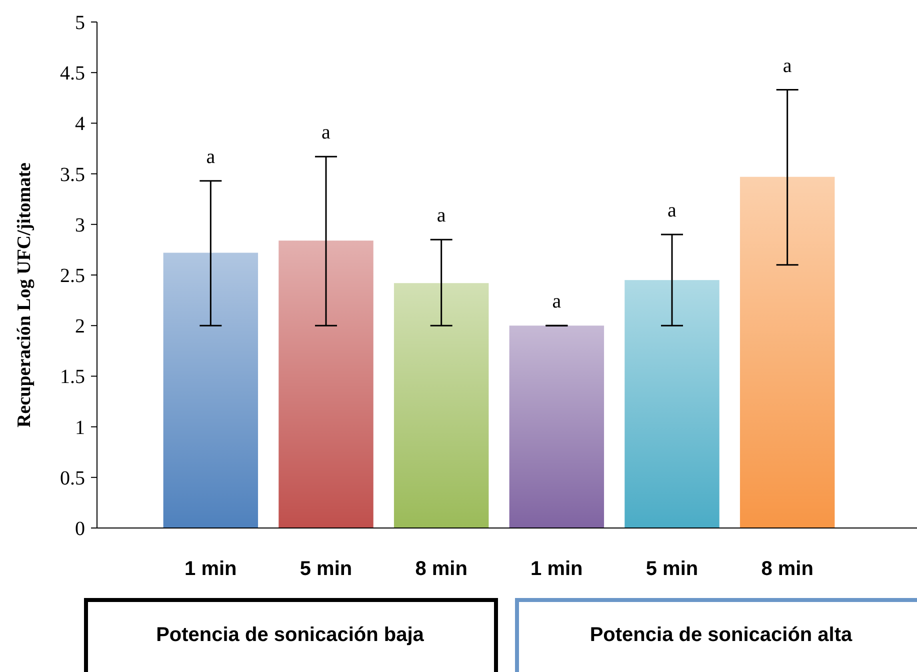 The width and height of the screenshot is (917, 672). Describe the element at coordinates (290, 635) in the screenshot. I see `text: Potencia de sonicación baja` at that location.